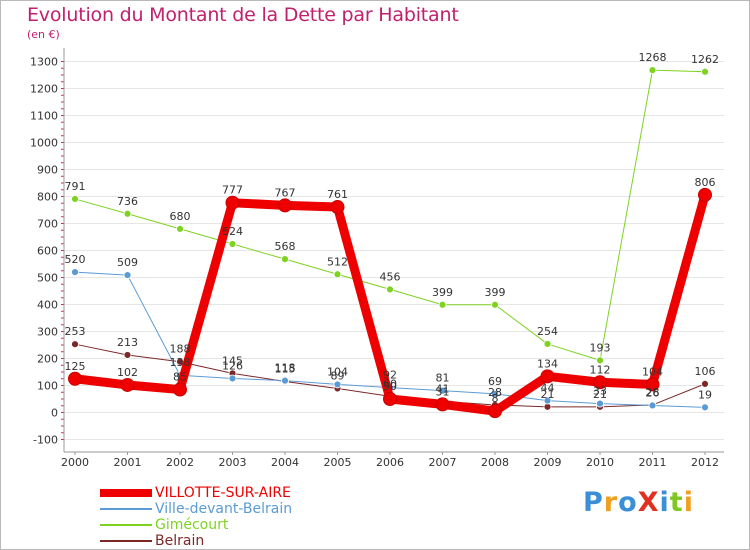  I want to click on data-label: 125, so click(75, 366).